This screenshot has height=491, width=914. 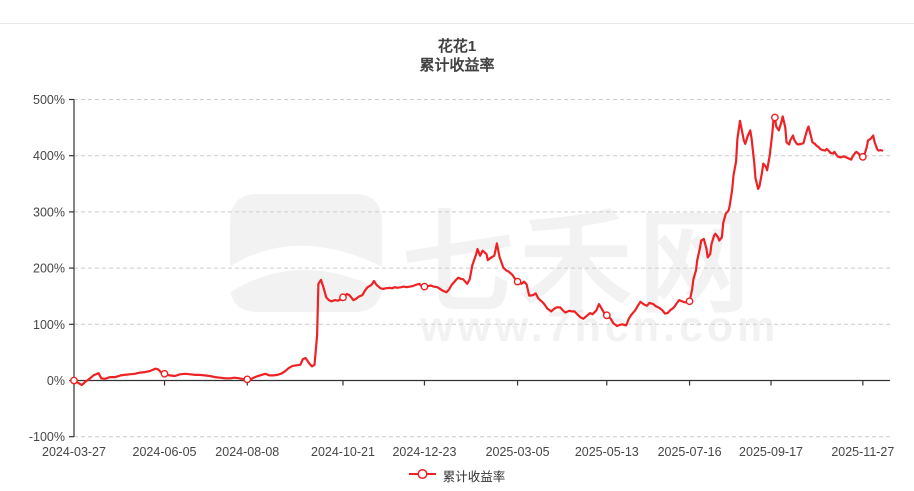 What do you see at coordinates (343, 452) in the screenshot?
I see `svg-text: 2024-10-21` at bounding box center [343, 452].